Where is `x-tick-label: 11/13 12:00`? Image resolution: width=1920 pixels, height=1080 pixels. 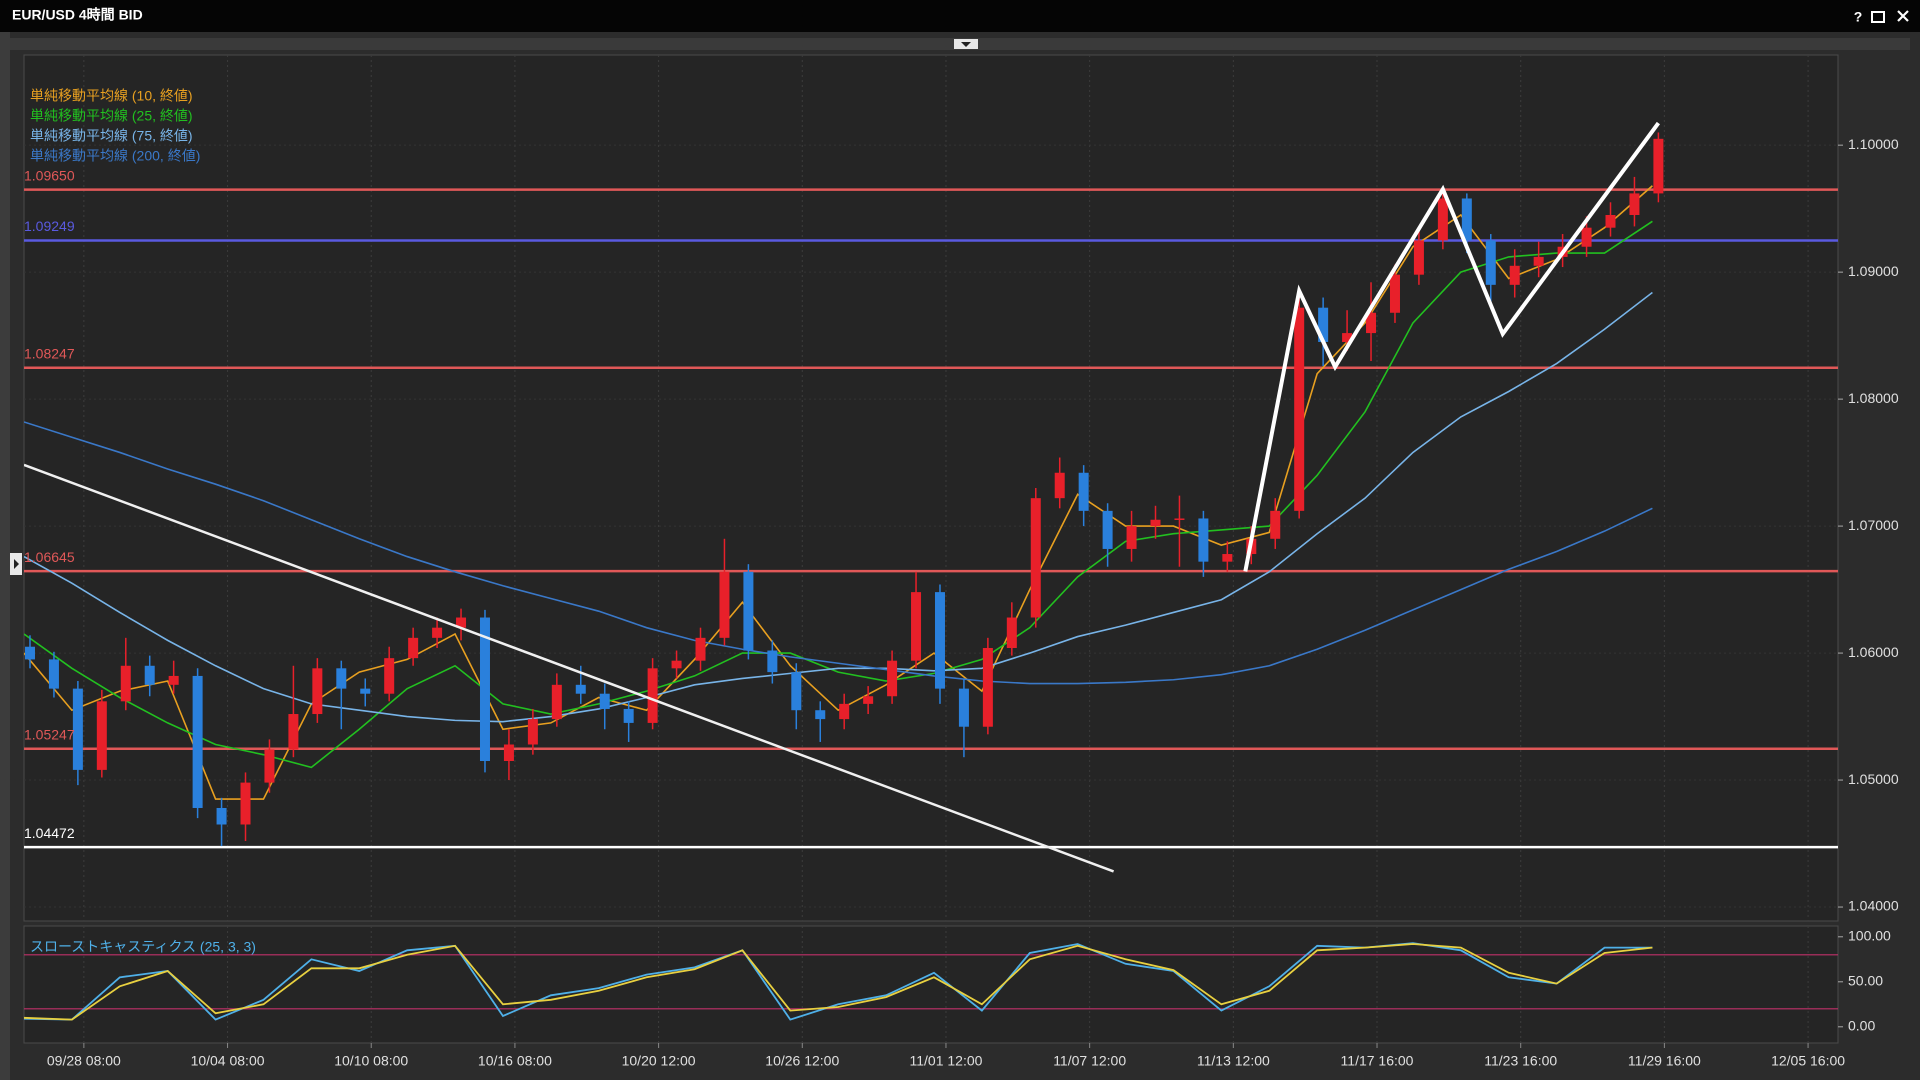
x-tick-label: 11/13 12:00 is located at coordinates (1233, 1061).